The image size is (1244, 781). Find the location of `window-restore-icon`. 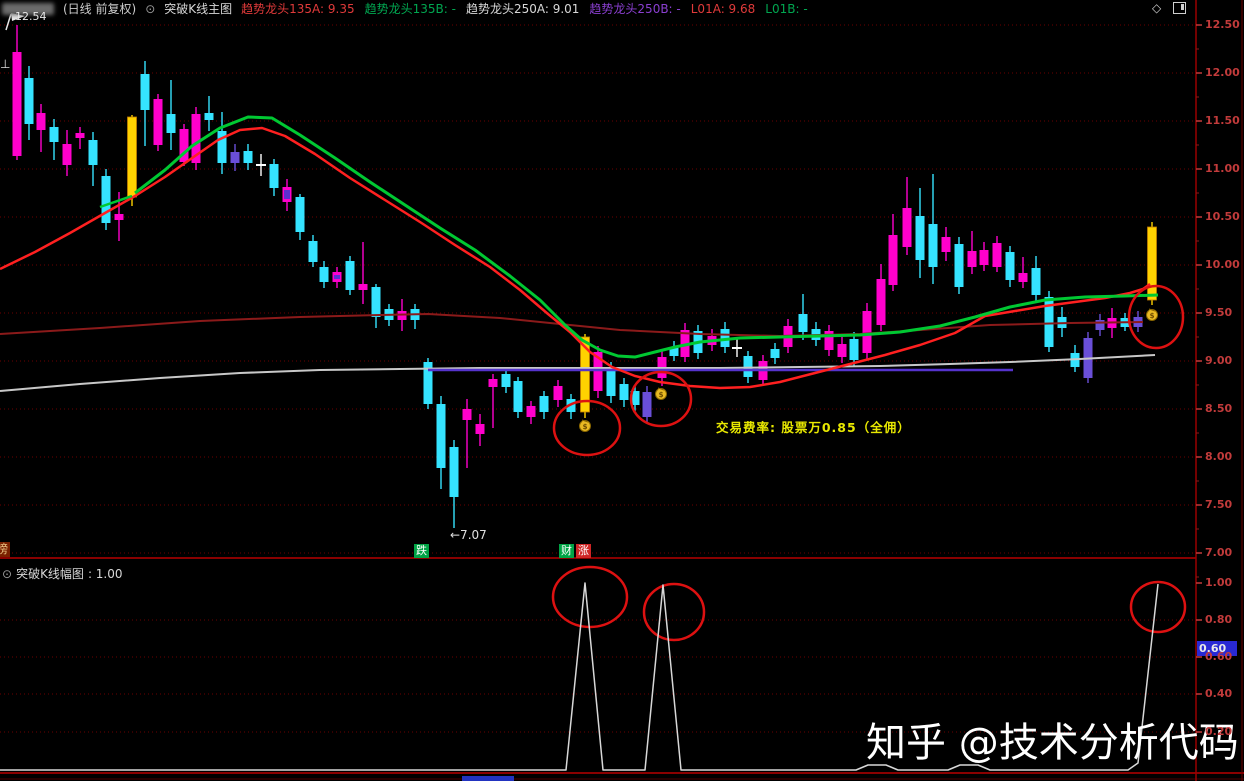

window-restore-icon is located at coordinates (1180, 8).